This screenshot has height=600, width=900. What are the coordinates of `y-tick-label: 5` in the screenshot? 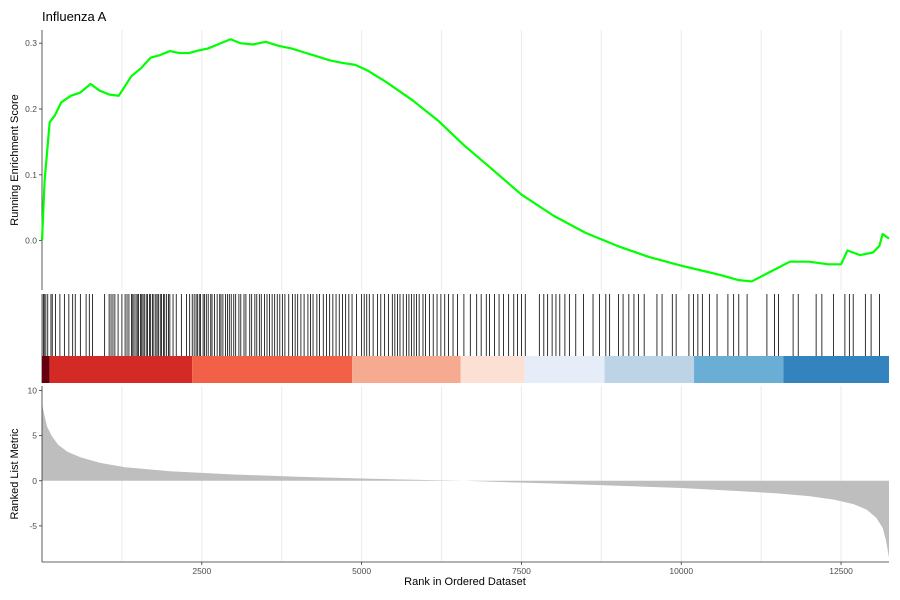 It's located at (34, 436).